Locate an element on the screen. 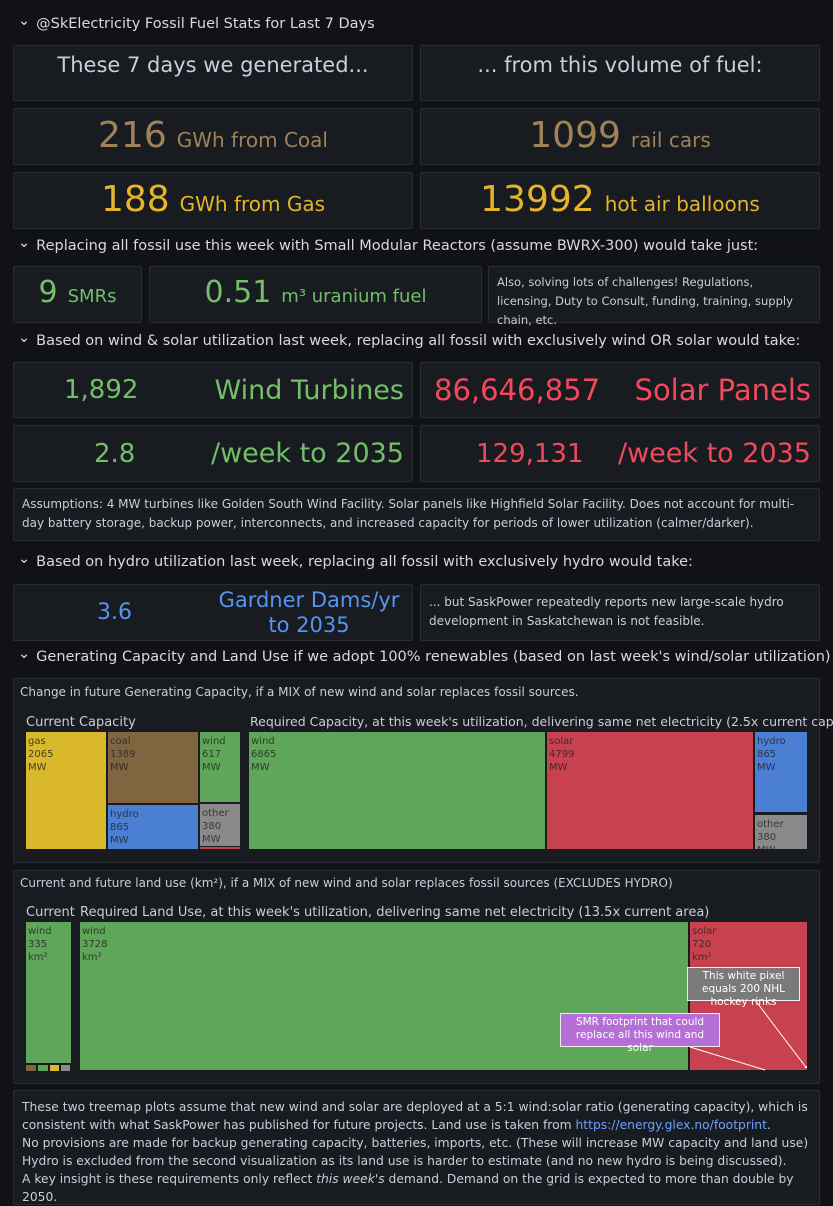 The width and height of the screenshot is (833, 1206). treemap-label: Current is located at coordinates (50, 912).